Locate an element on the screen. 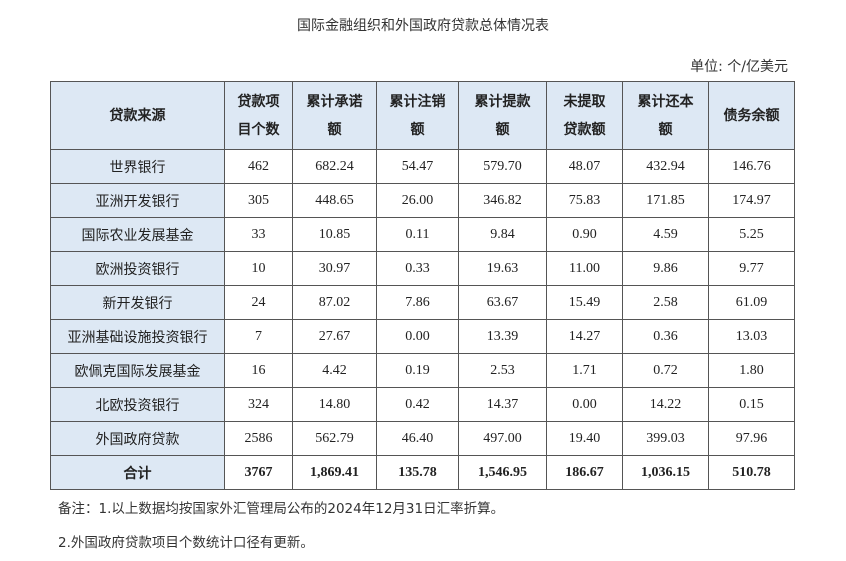 Image resolution: width=846 pixels, height=561 pixels. value-cell: 305 is located at coordinates (258, 200).